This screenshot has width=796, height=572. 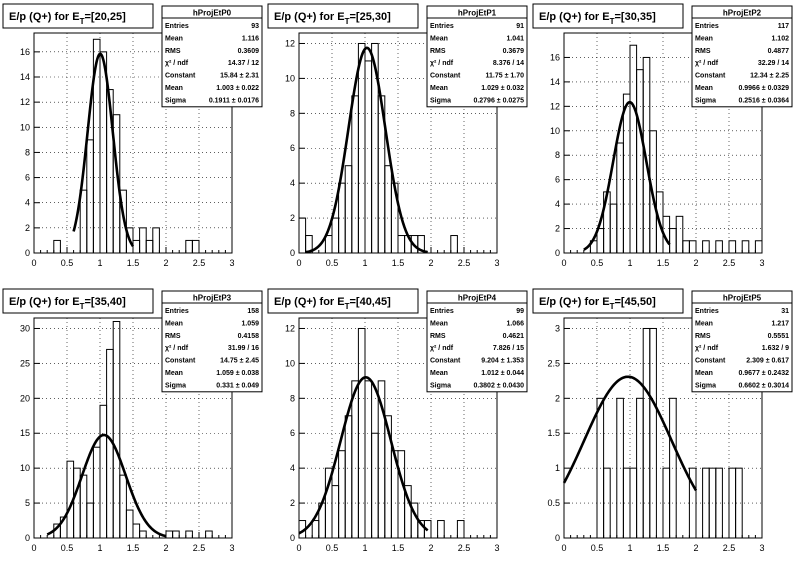 I want to click on stats-value: 0.9677 ± 0.2432, so click(x=763, y=373).